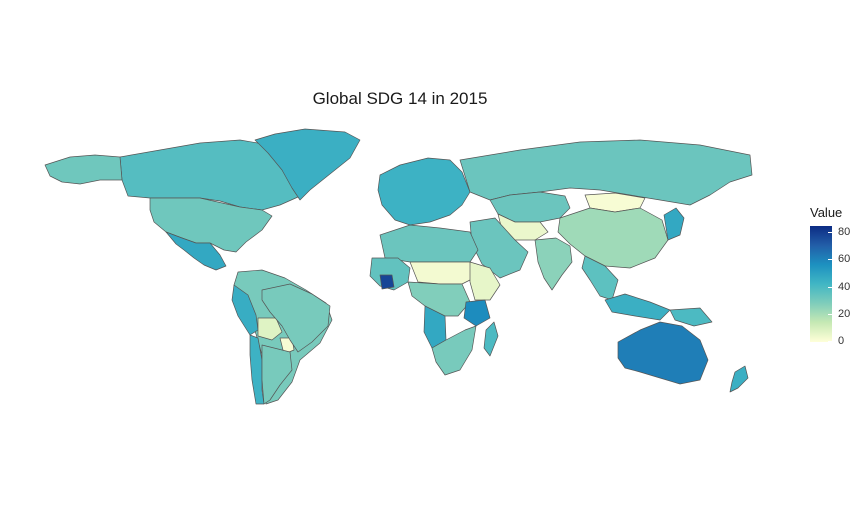 The image size is (868, 525). What do you see at coordinates (439, 299) in the screenshot?
I see `region-central-africa` at bounding box center [439, 299].